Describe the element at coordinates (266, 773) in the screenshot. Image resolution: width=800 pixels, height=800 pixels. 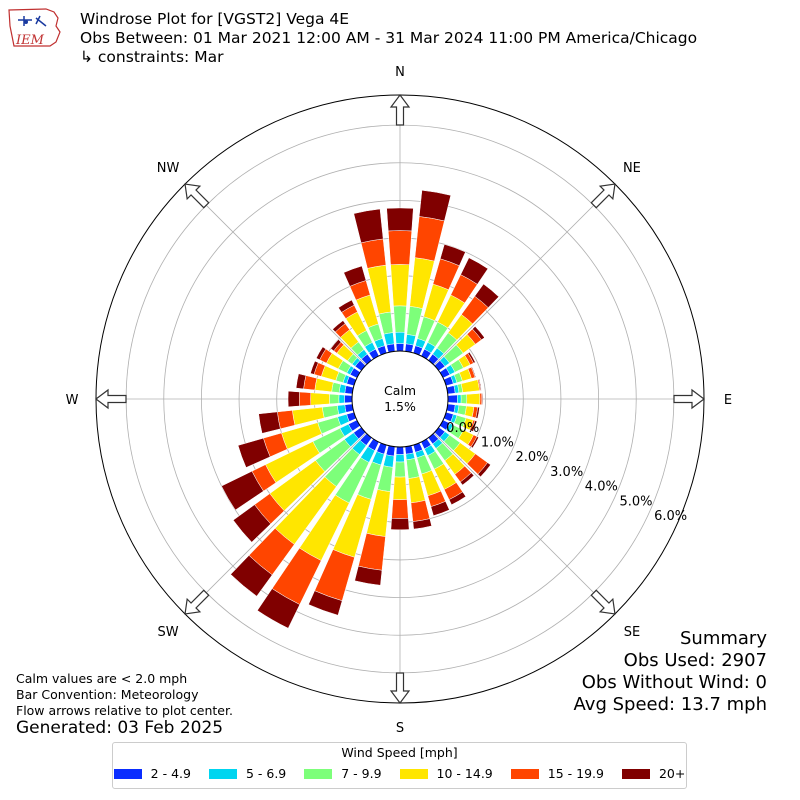
I see `legend-label: 5 - 6.9` at that location.